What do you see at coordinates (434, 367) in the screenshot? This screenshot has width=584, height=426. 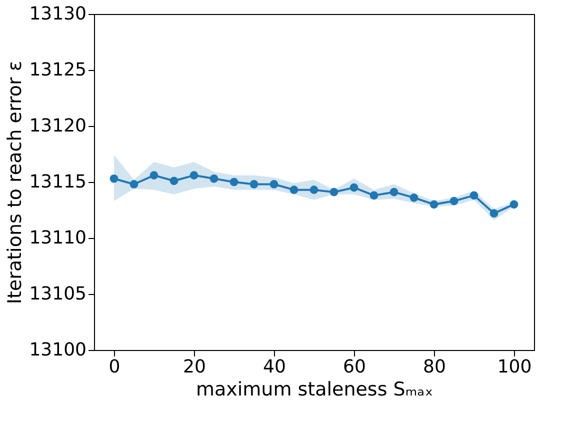 I see `x-tick-label: 80` at bounding box center [434, 367].